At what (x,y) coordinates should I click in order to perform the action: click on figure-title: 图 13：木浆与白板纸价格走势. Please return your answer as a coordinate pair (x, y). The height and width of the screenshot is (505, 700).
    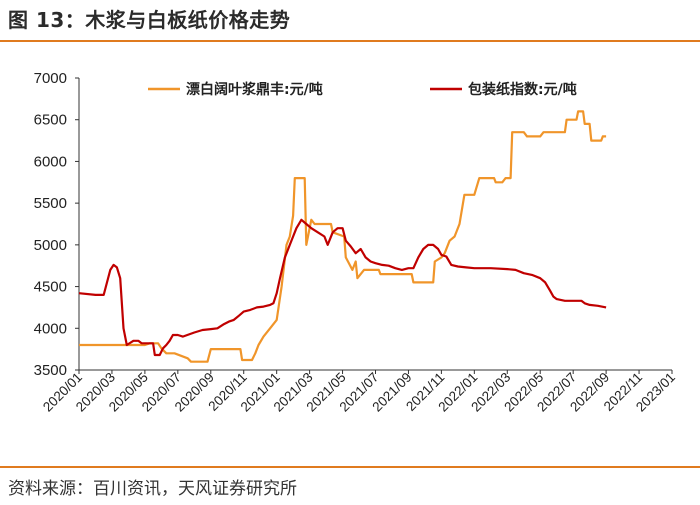
    Looking at the image, I should click on (149, 20).